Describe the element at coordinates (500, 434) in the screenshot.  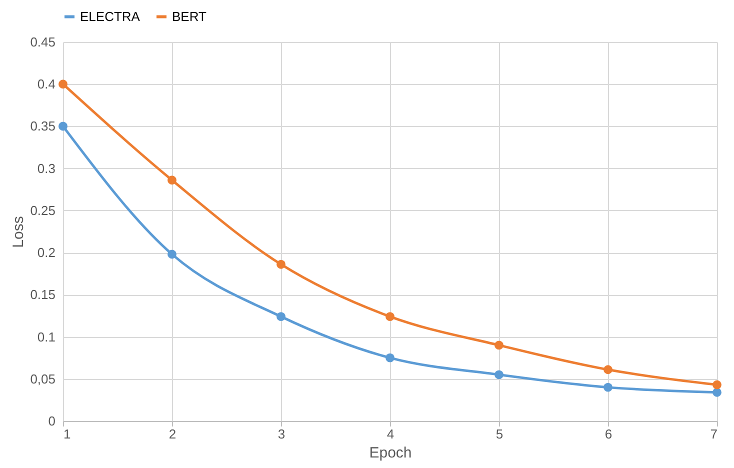
I see `x-tick-label: 5` at that location.